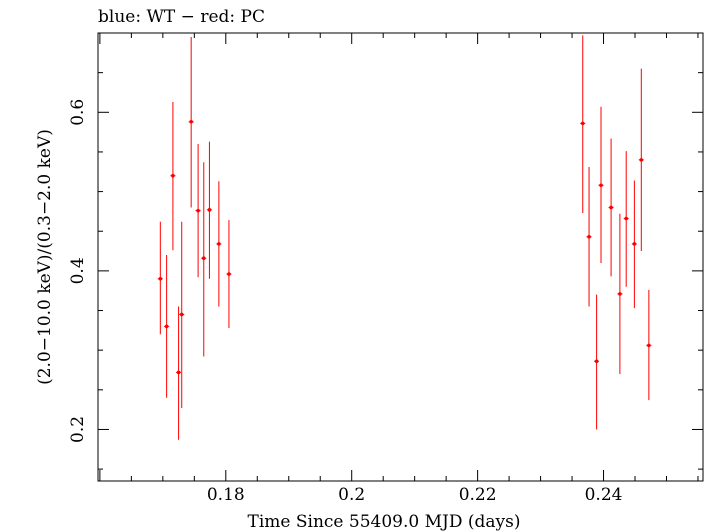 This screenshot has width=705, height=532. What do you see at coordinates (384, 522) in the screenshot?
I see `x-axis-label: Time Since 55409.0 MJD (days)` at bounding box center [384, 522].